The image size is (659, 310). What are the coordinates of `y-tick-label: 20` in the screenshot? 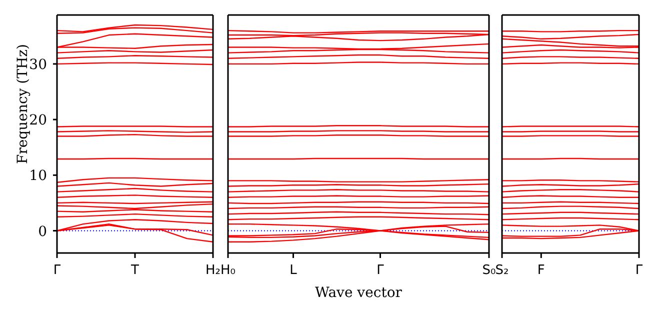 It's located at (38, 120).